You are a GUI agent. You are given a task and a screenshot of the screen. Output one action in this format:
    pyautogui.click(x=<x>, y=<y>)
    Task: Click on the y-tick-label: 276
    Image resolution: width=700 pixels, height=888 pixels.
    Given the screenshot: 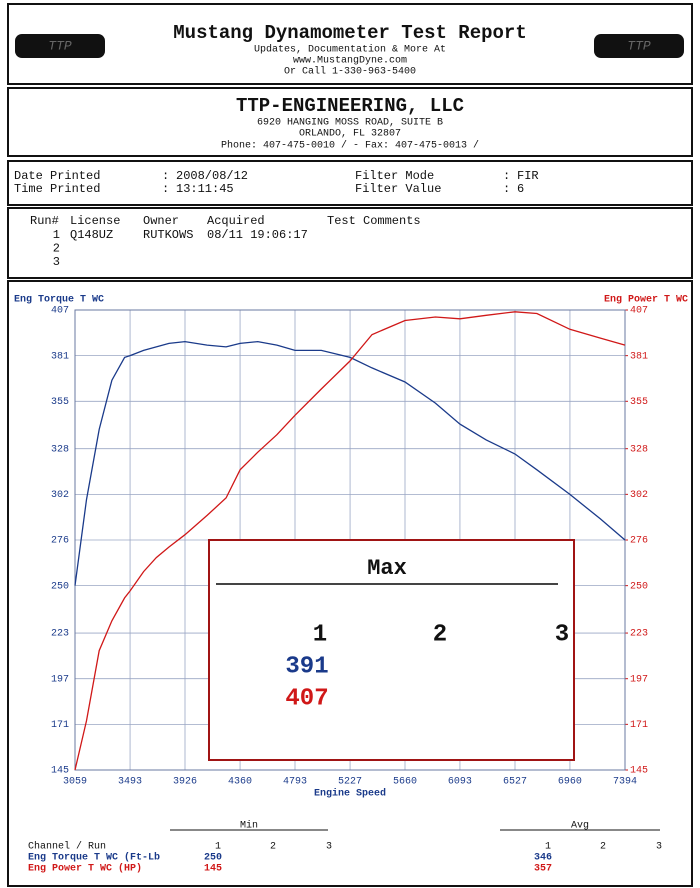 What is the action you would take?
    pyautogui.click(x=60, y=541)
    